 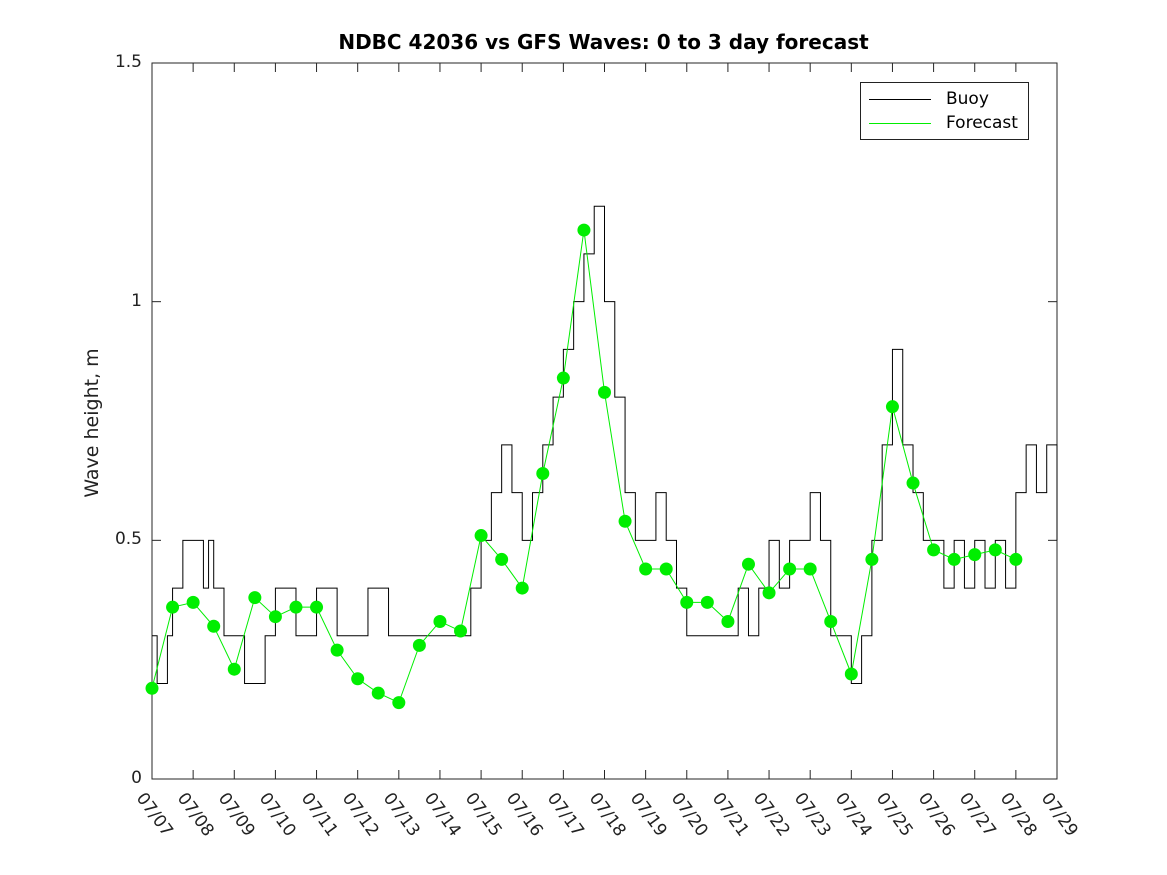 I want to click on y-tick-label: 0, so click(x=136, y=778).